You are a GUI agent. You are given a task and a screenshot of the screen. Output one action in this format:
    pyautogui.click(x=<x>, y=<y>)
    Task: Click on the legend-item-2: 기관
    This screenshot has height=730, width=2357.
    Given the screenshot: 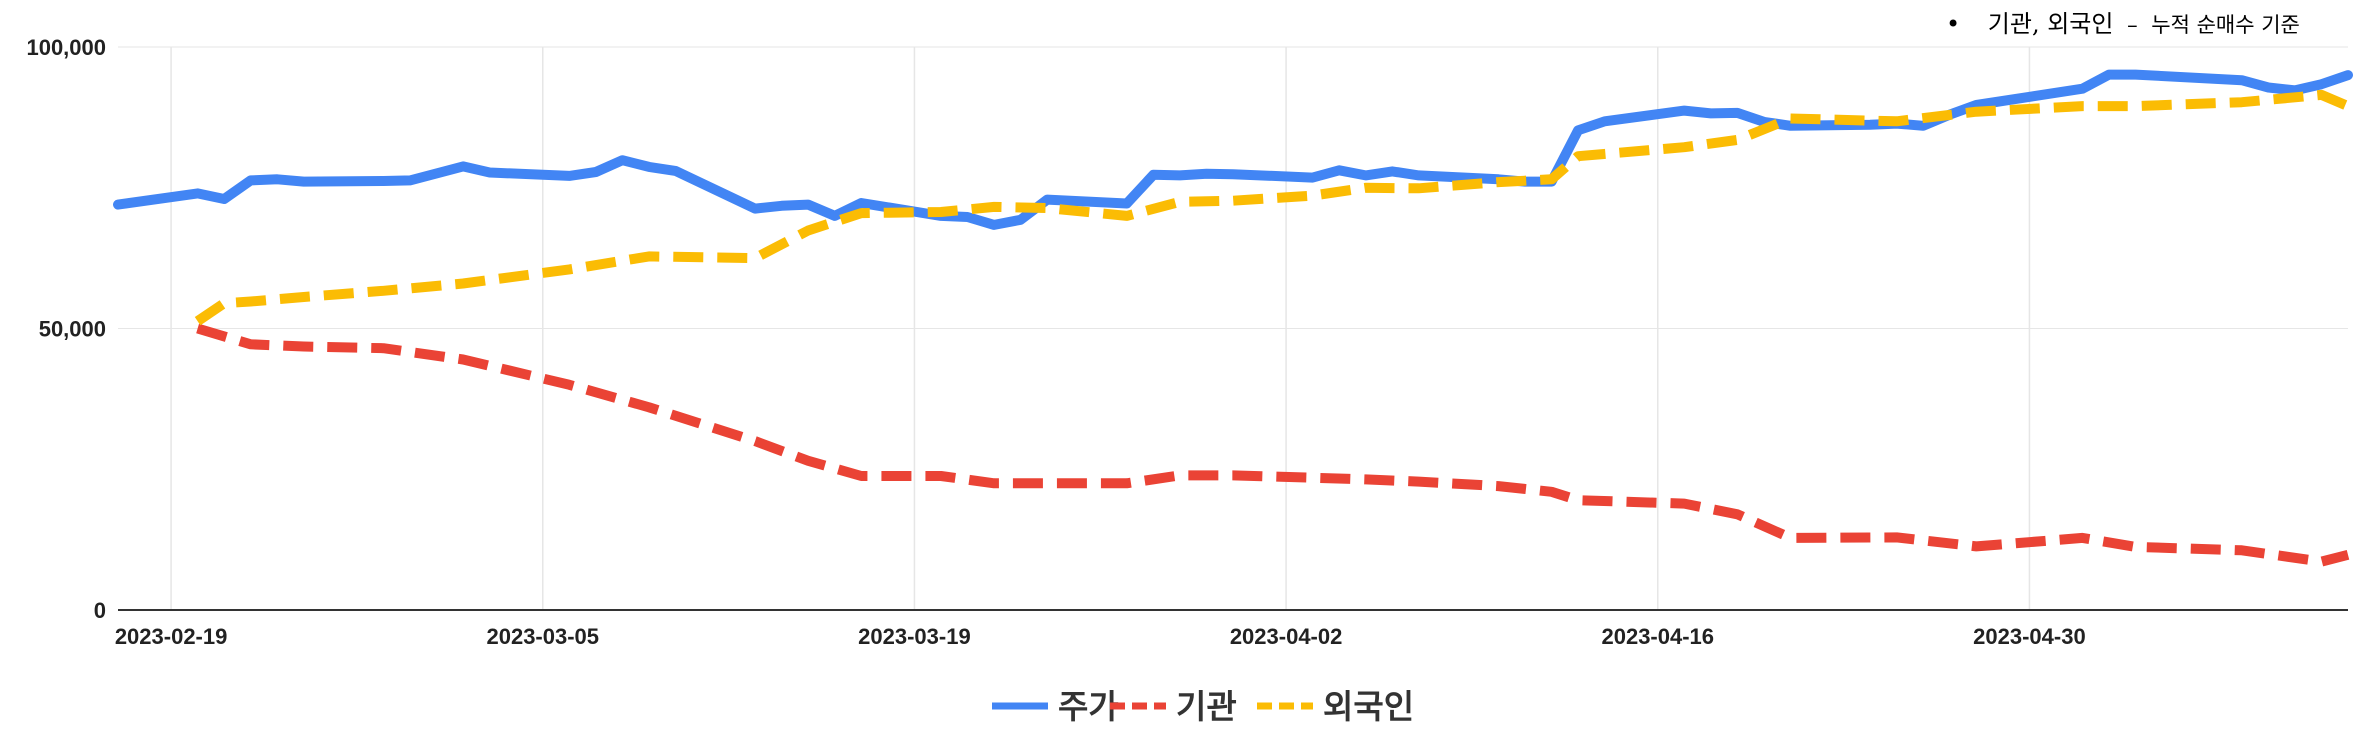 What is the action you would take?
    pyautogui.click(x=1173, y=706)
    